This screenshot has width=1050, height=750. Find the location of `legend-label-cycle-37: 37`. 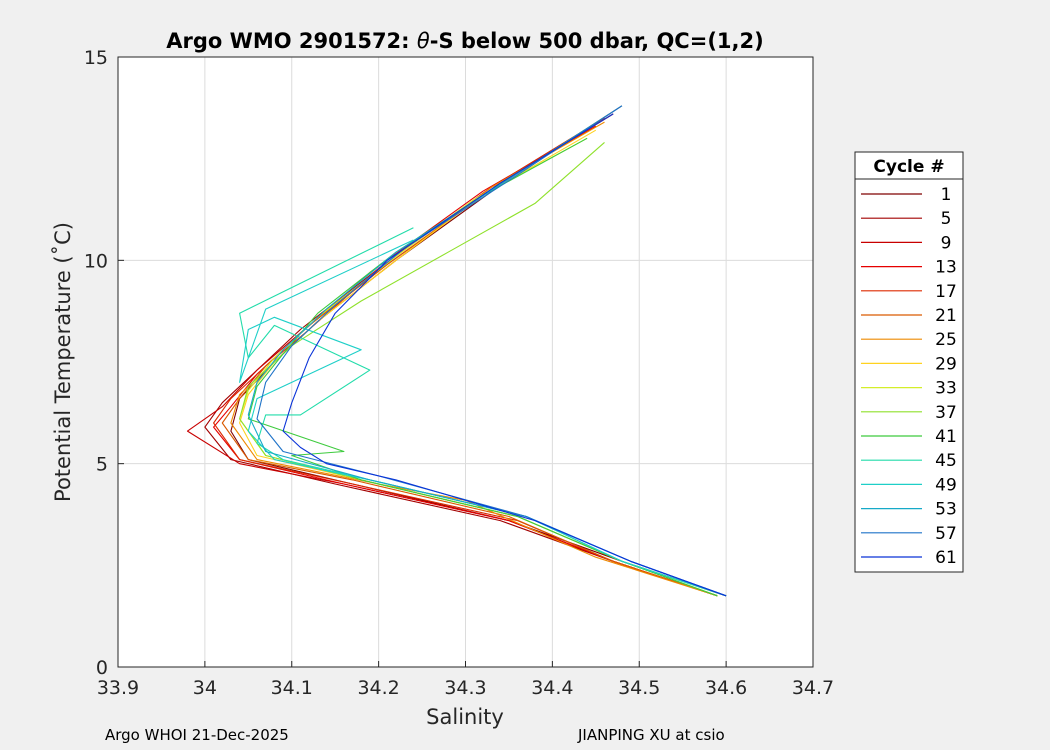

legend-label-cycle-37: 37 is located at coordinates (946, 413).